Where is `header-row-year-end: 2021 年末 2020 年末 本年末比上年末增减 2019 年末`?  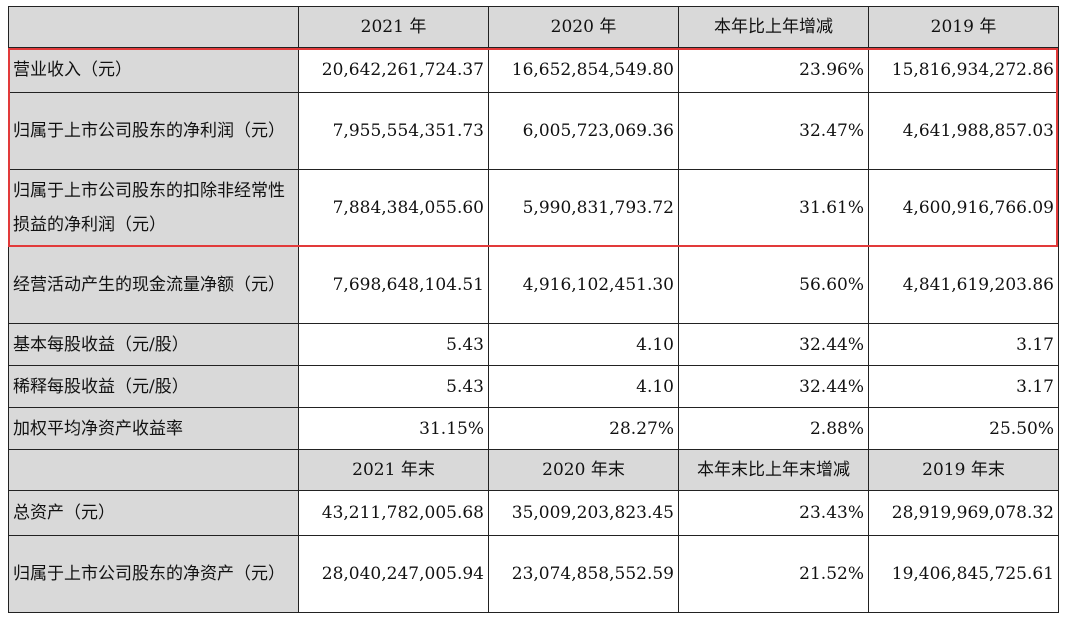
header-row-year-end: 2021 年末 2020 年末 本年末比上年末增减 2019 年末 is located at coordinates (533, 470).